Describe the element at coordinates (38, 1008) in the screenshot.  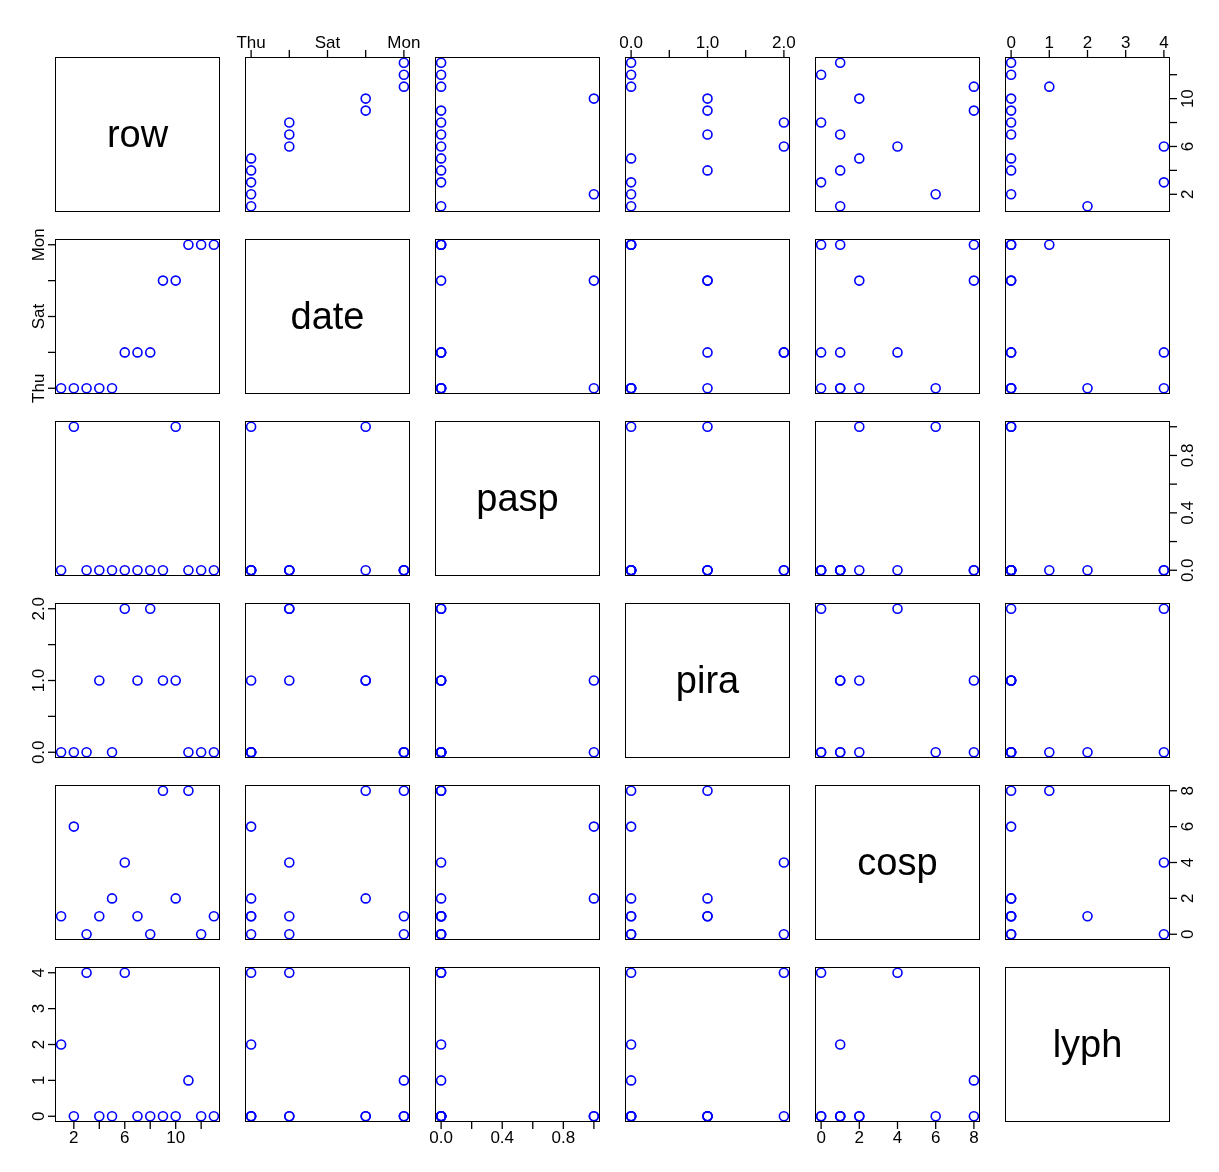
I see `y-tick-label: 3` at that location.